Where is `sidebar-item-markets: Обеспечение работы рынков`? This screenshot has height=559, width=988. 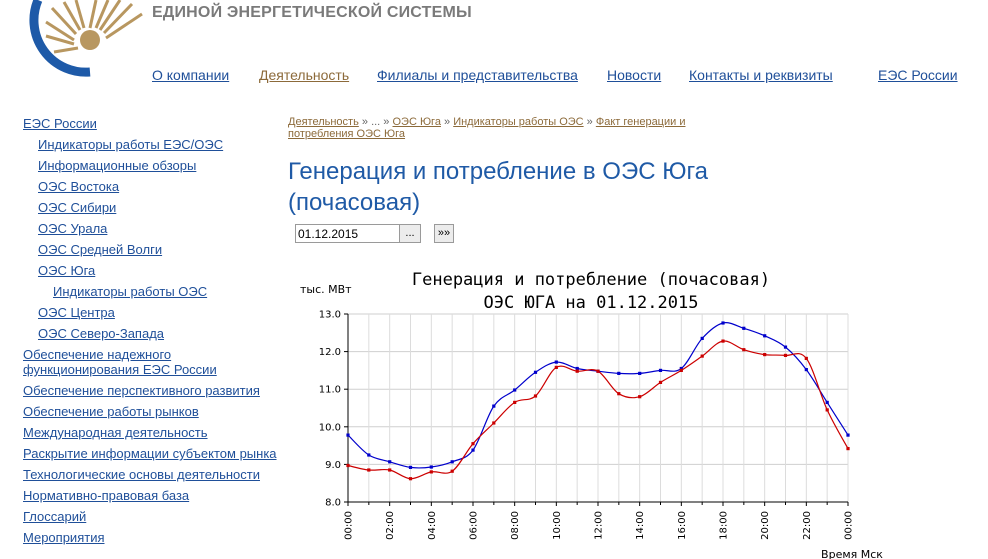 sidebar-item-markets: Обеспечение работы рынков is located at coordinates (111, 411).